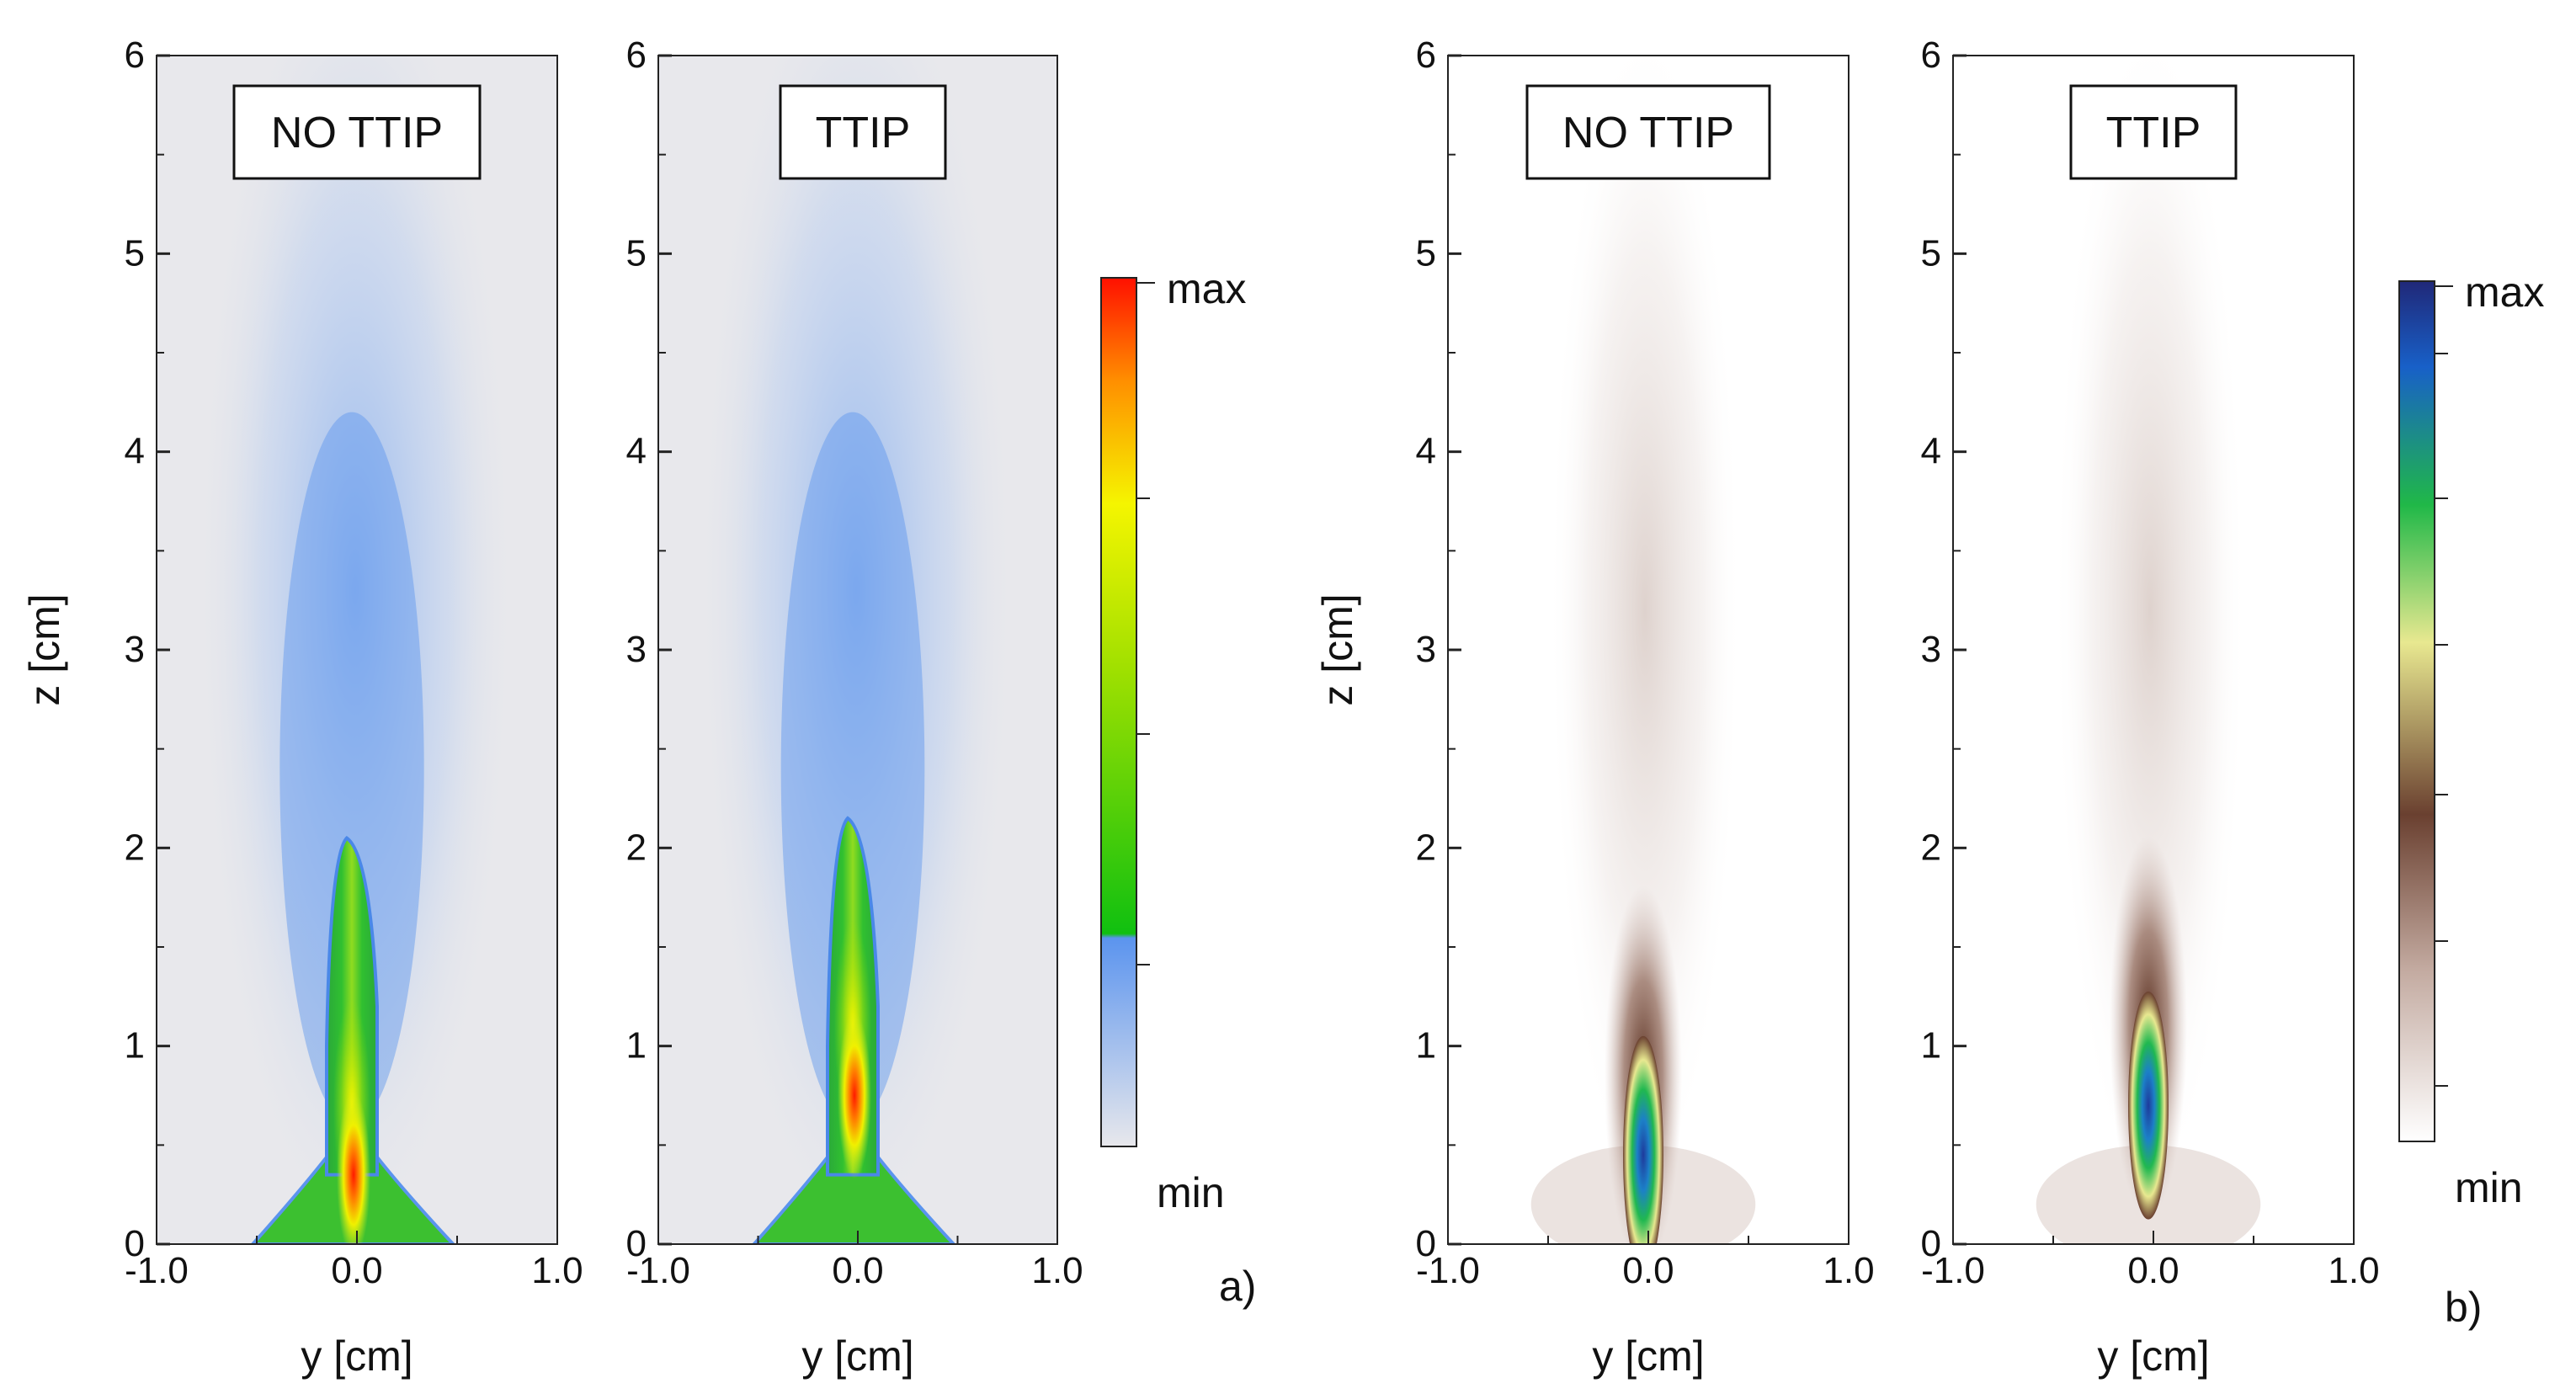  Describe the element at coordinates (1238, 1286) in the screenshot. I see `panel-label-a: a)` at that location.